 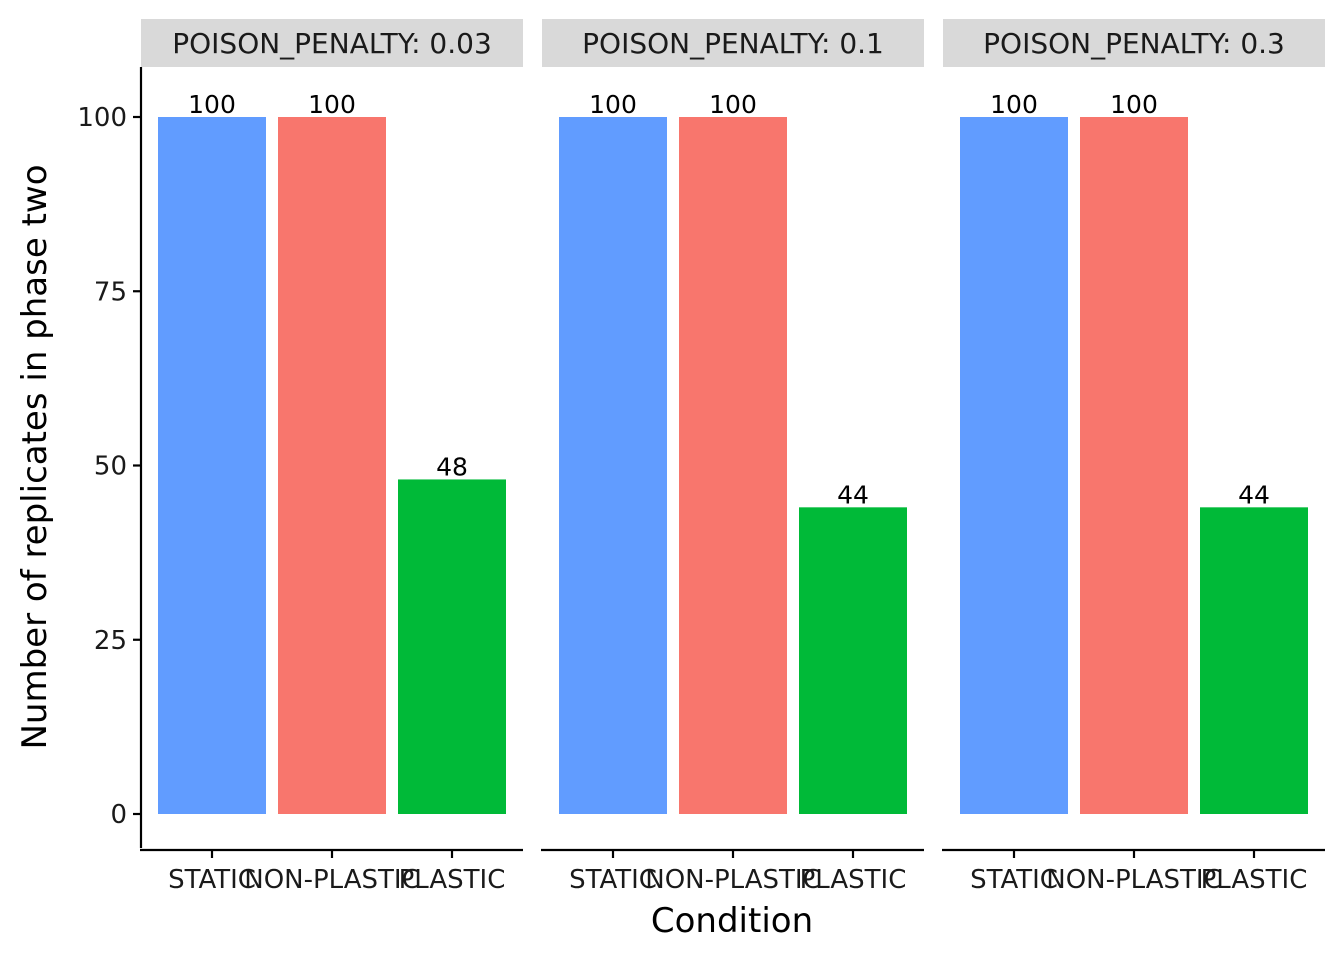 What do you see at coordinates (35, 456) in the screenshot?
I see `y-axis-title: Number of replicates in phase two` at bounding box center [35, 456].